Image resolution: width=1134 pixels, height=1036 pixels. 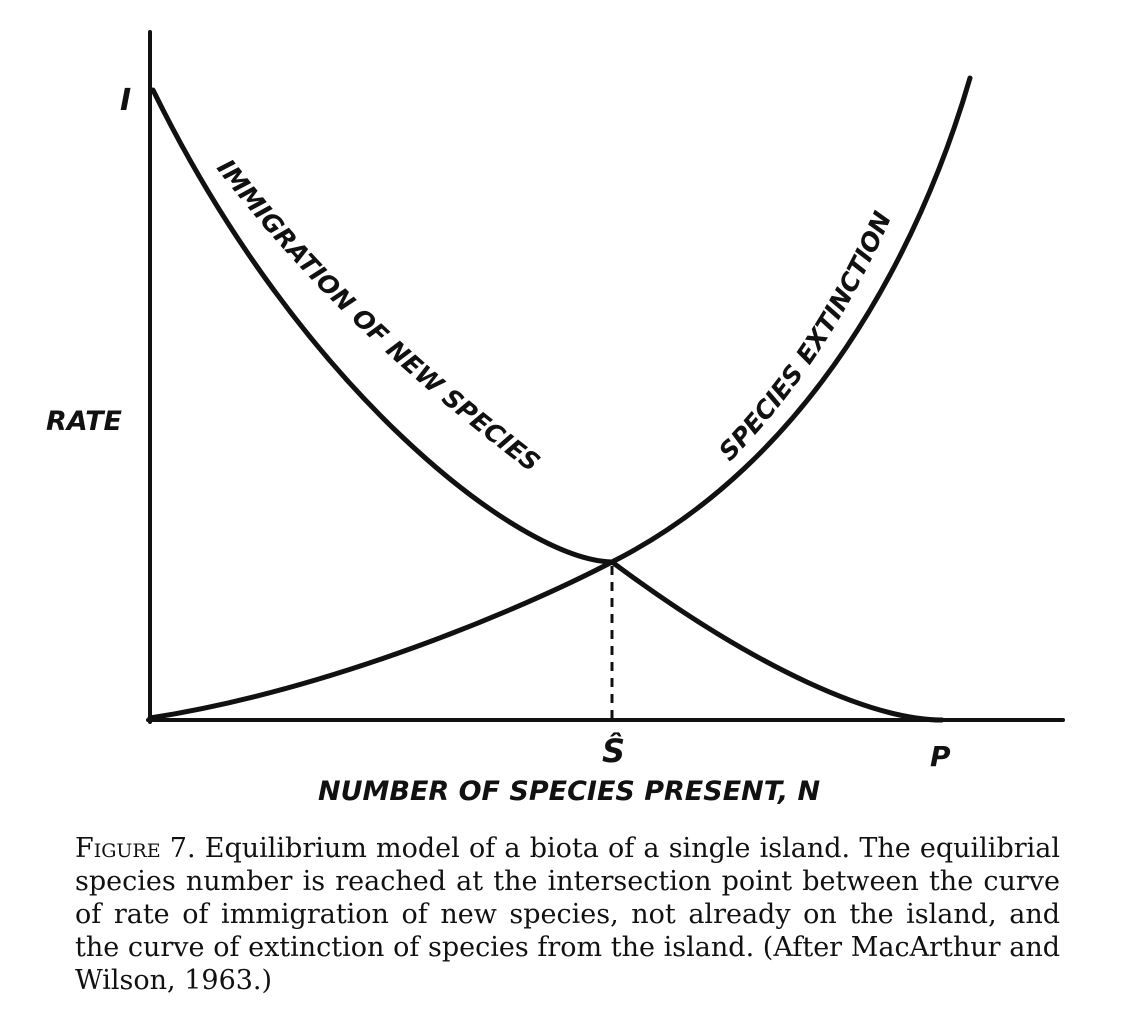 I want to click on y-tick-label-i: I, so click(x=125, y=100).